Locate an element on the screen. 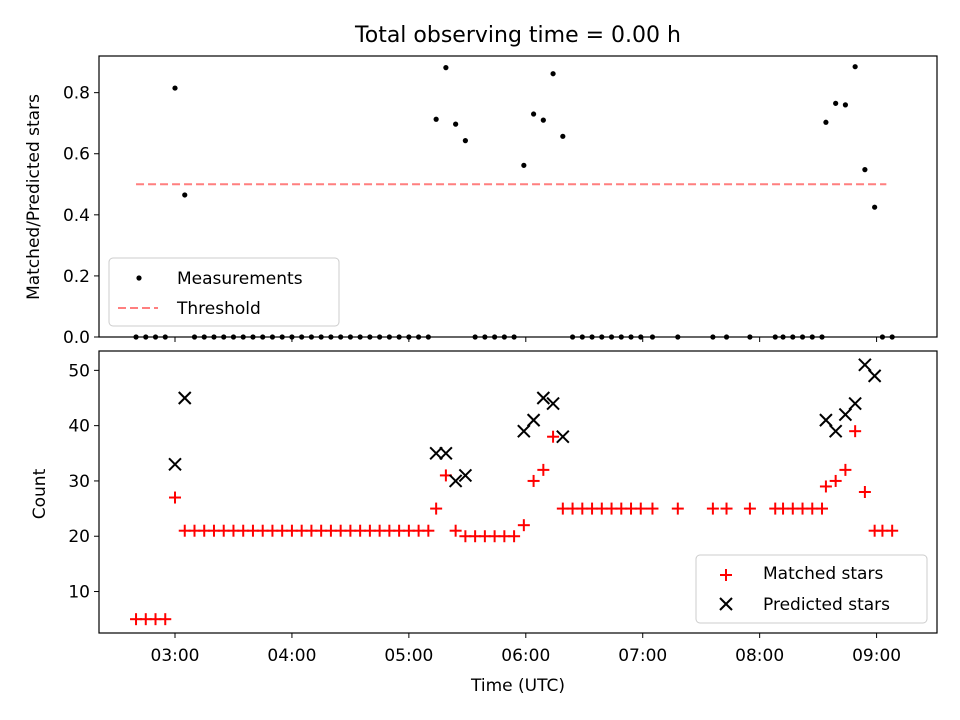 Image resolution: width=960 pixels, height=720 pixels. bottom-ytick-label: 30 is located at coordinates (79, 482).